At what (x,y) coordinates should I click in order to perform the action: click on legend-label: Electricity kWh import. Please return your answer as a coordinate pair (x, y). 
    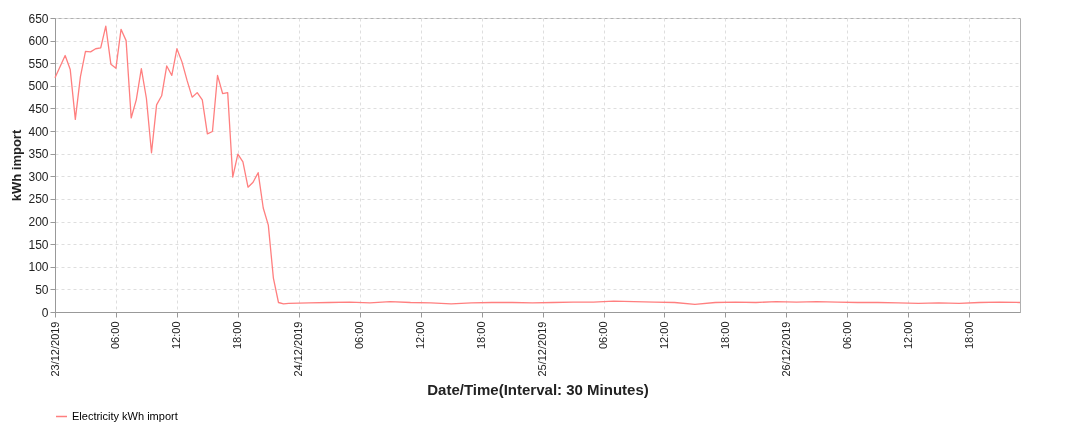
    Looking at the image, I should click on (125, 415).